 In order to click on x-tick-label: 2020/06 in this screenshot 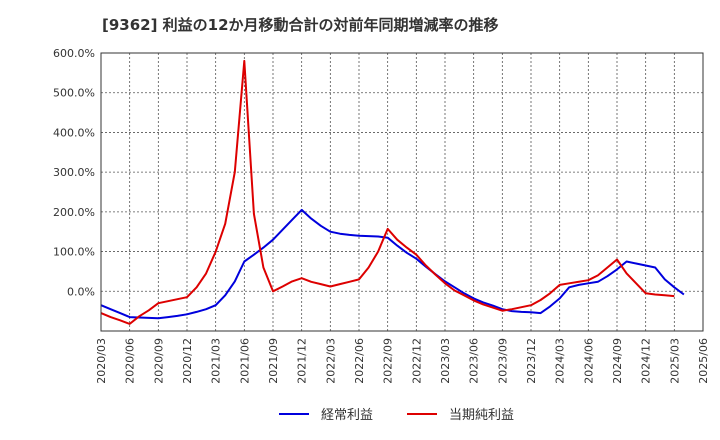, I will do `click(130, 361)`.